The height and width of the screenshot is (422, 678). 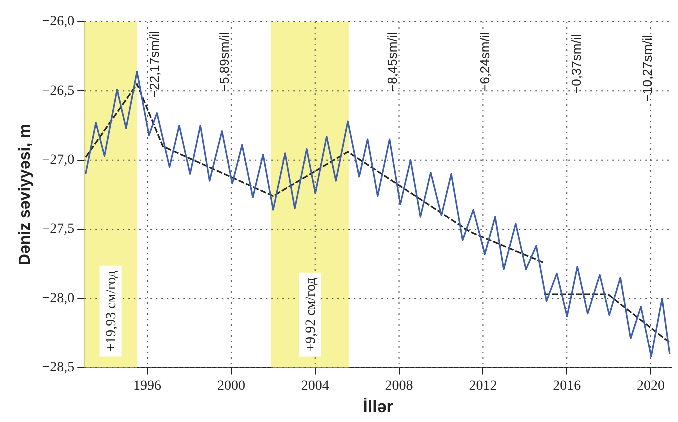 I want to click on x-tick-label: 2012, so click(x=483, y=386).